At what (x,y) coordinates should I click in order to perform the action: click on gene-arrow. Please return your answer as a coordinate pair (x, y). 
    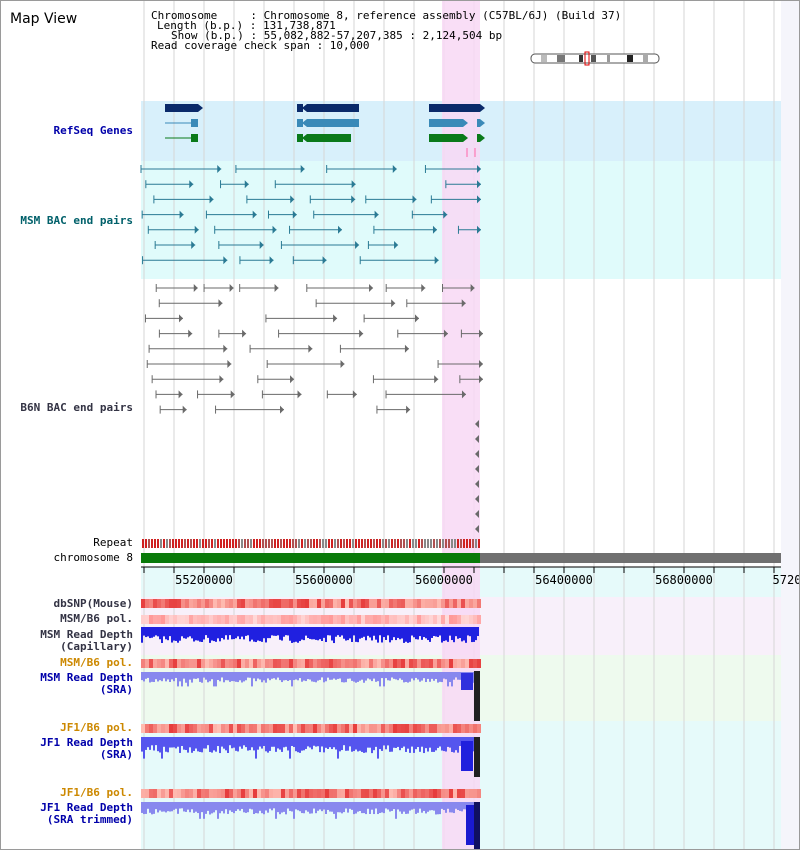
    Looking at the image, I should click on (482, 123).